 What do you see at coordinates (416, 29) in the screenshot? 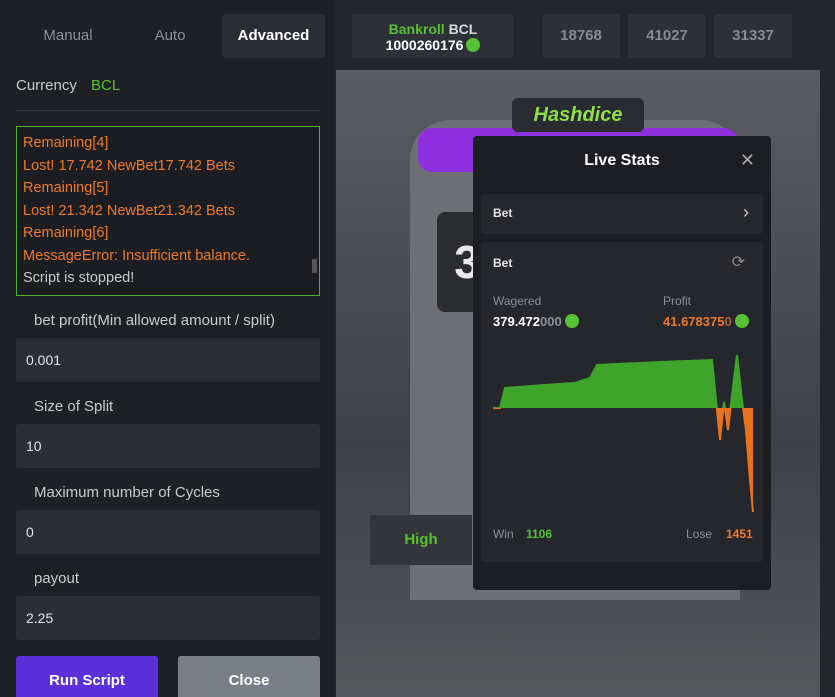
I see `bankroll-label: Bankroll` at bounding box center [416, 29].